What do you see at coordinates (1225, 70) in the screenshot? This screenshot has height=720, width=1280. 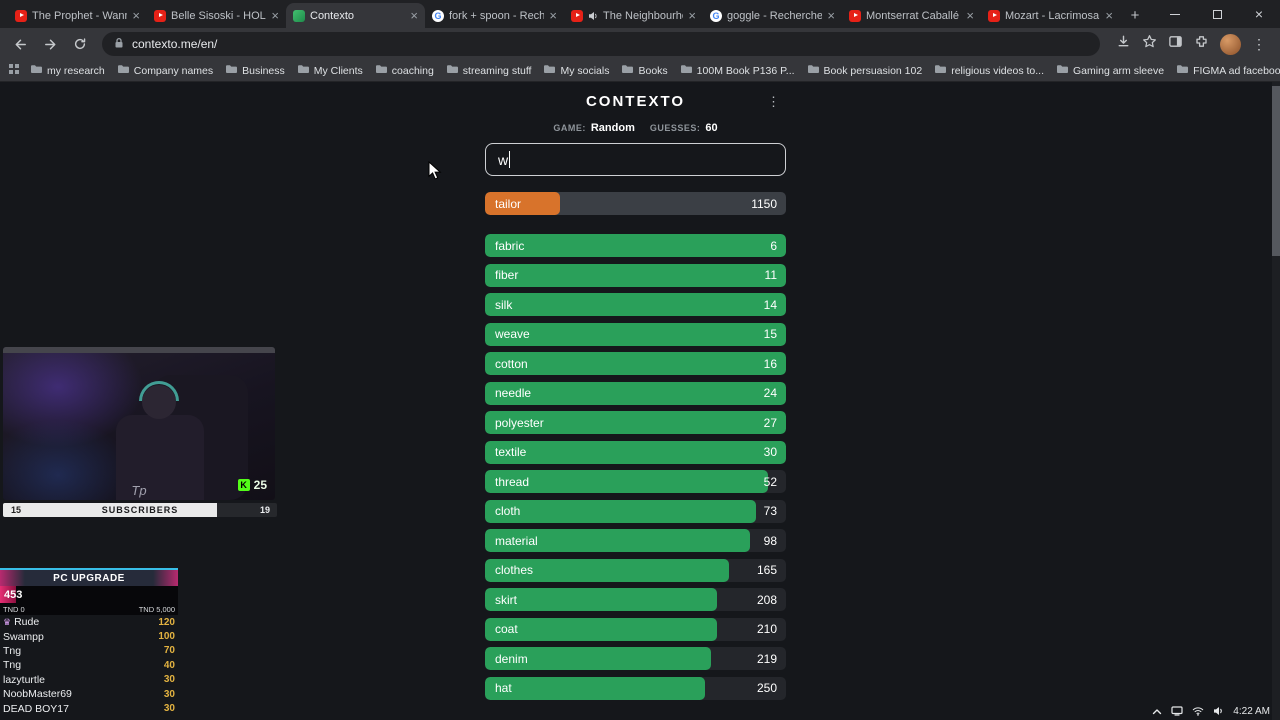 I see `bookmark-folder: FIGMA ad facebook` at bounding box center [1225, 70].